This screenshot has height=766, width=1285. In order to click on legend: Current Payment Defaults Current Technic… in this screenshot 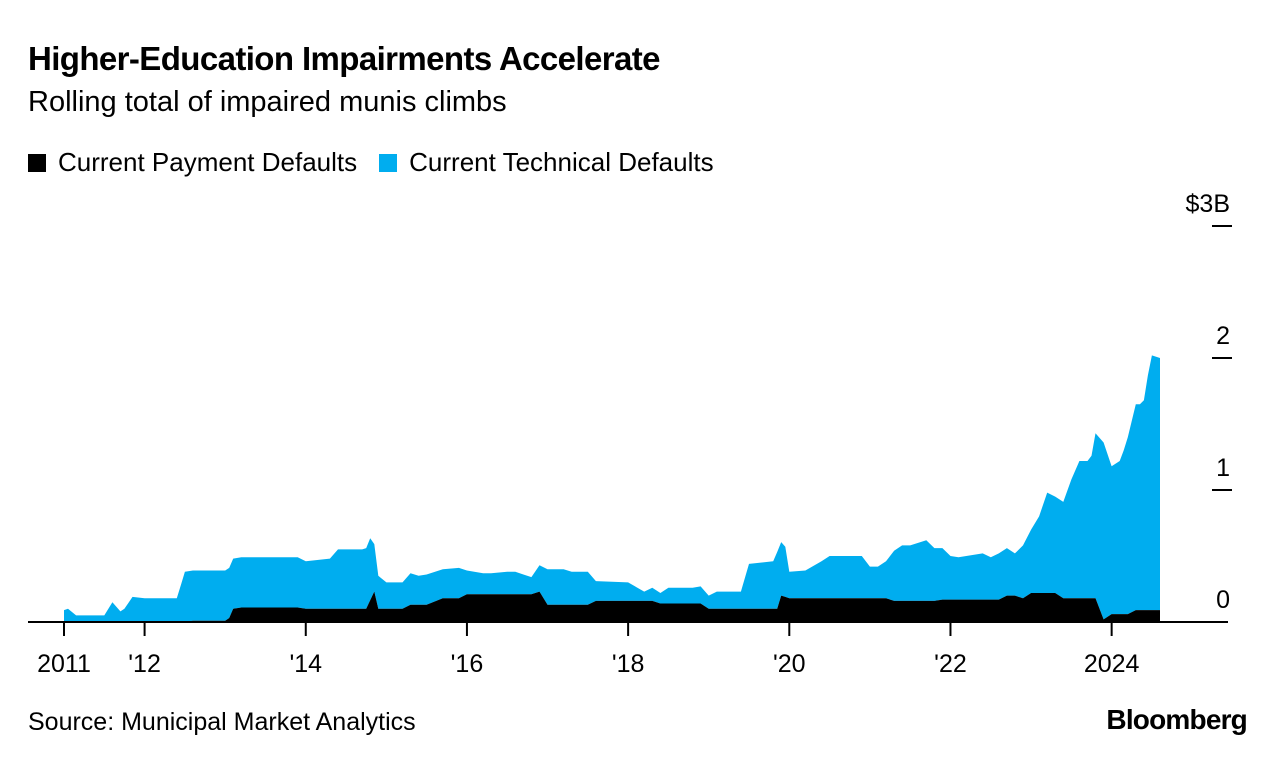, I will do `click(382, 162)`.